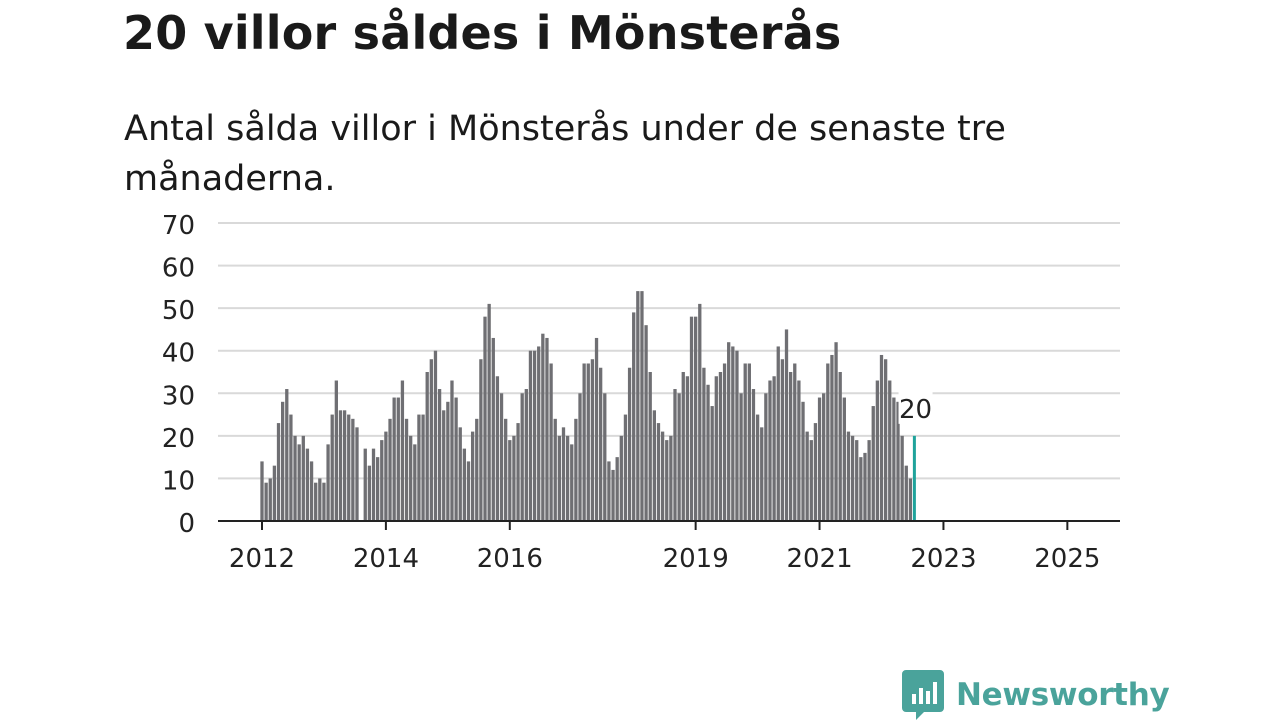  I want to click on y-tick-label: 0, so click(186, 524).